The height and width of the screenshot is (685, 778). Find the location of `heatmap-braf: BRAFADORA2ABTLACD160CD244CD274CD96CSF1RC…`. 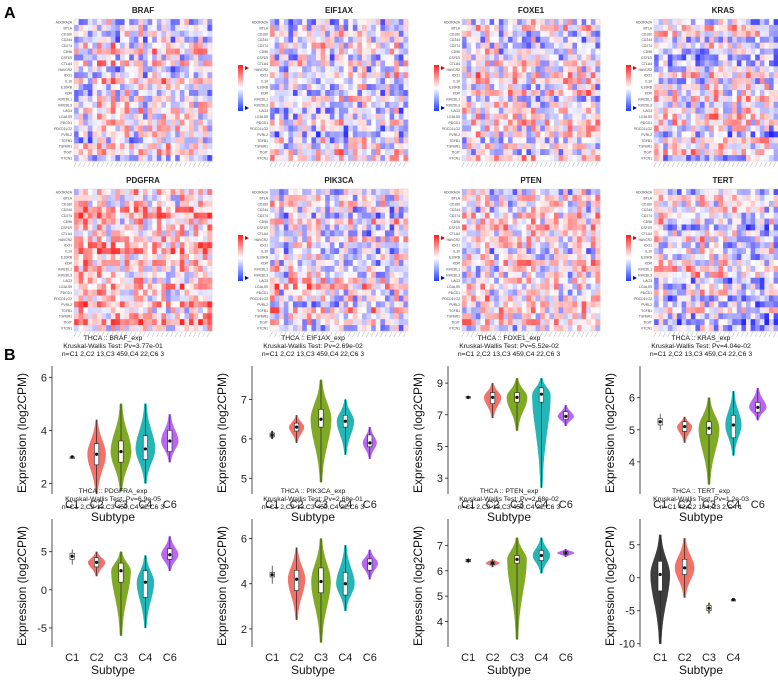

heatmap-braf: BRAFADORA2ABTLACD160CD244CD274CD96CSF1RC… is located at coordinates (151, 87).